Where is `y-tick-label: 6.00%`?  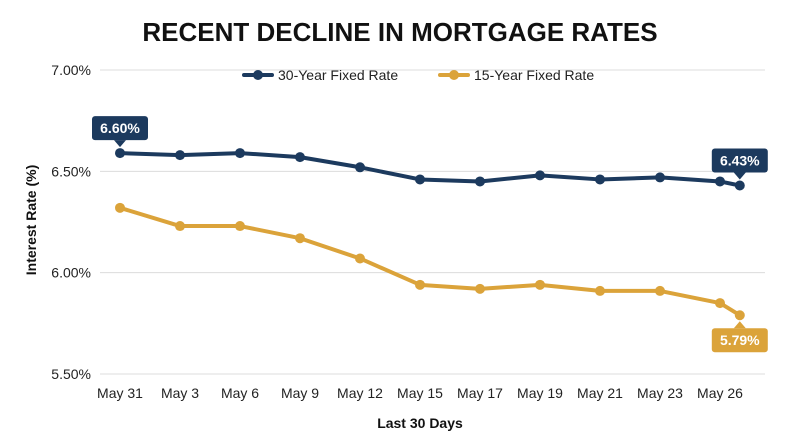
y-tick-label: 6.00% is located at coordinates (71, 273).